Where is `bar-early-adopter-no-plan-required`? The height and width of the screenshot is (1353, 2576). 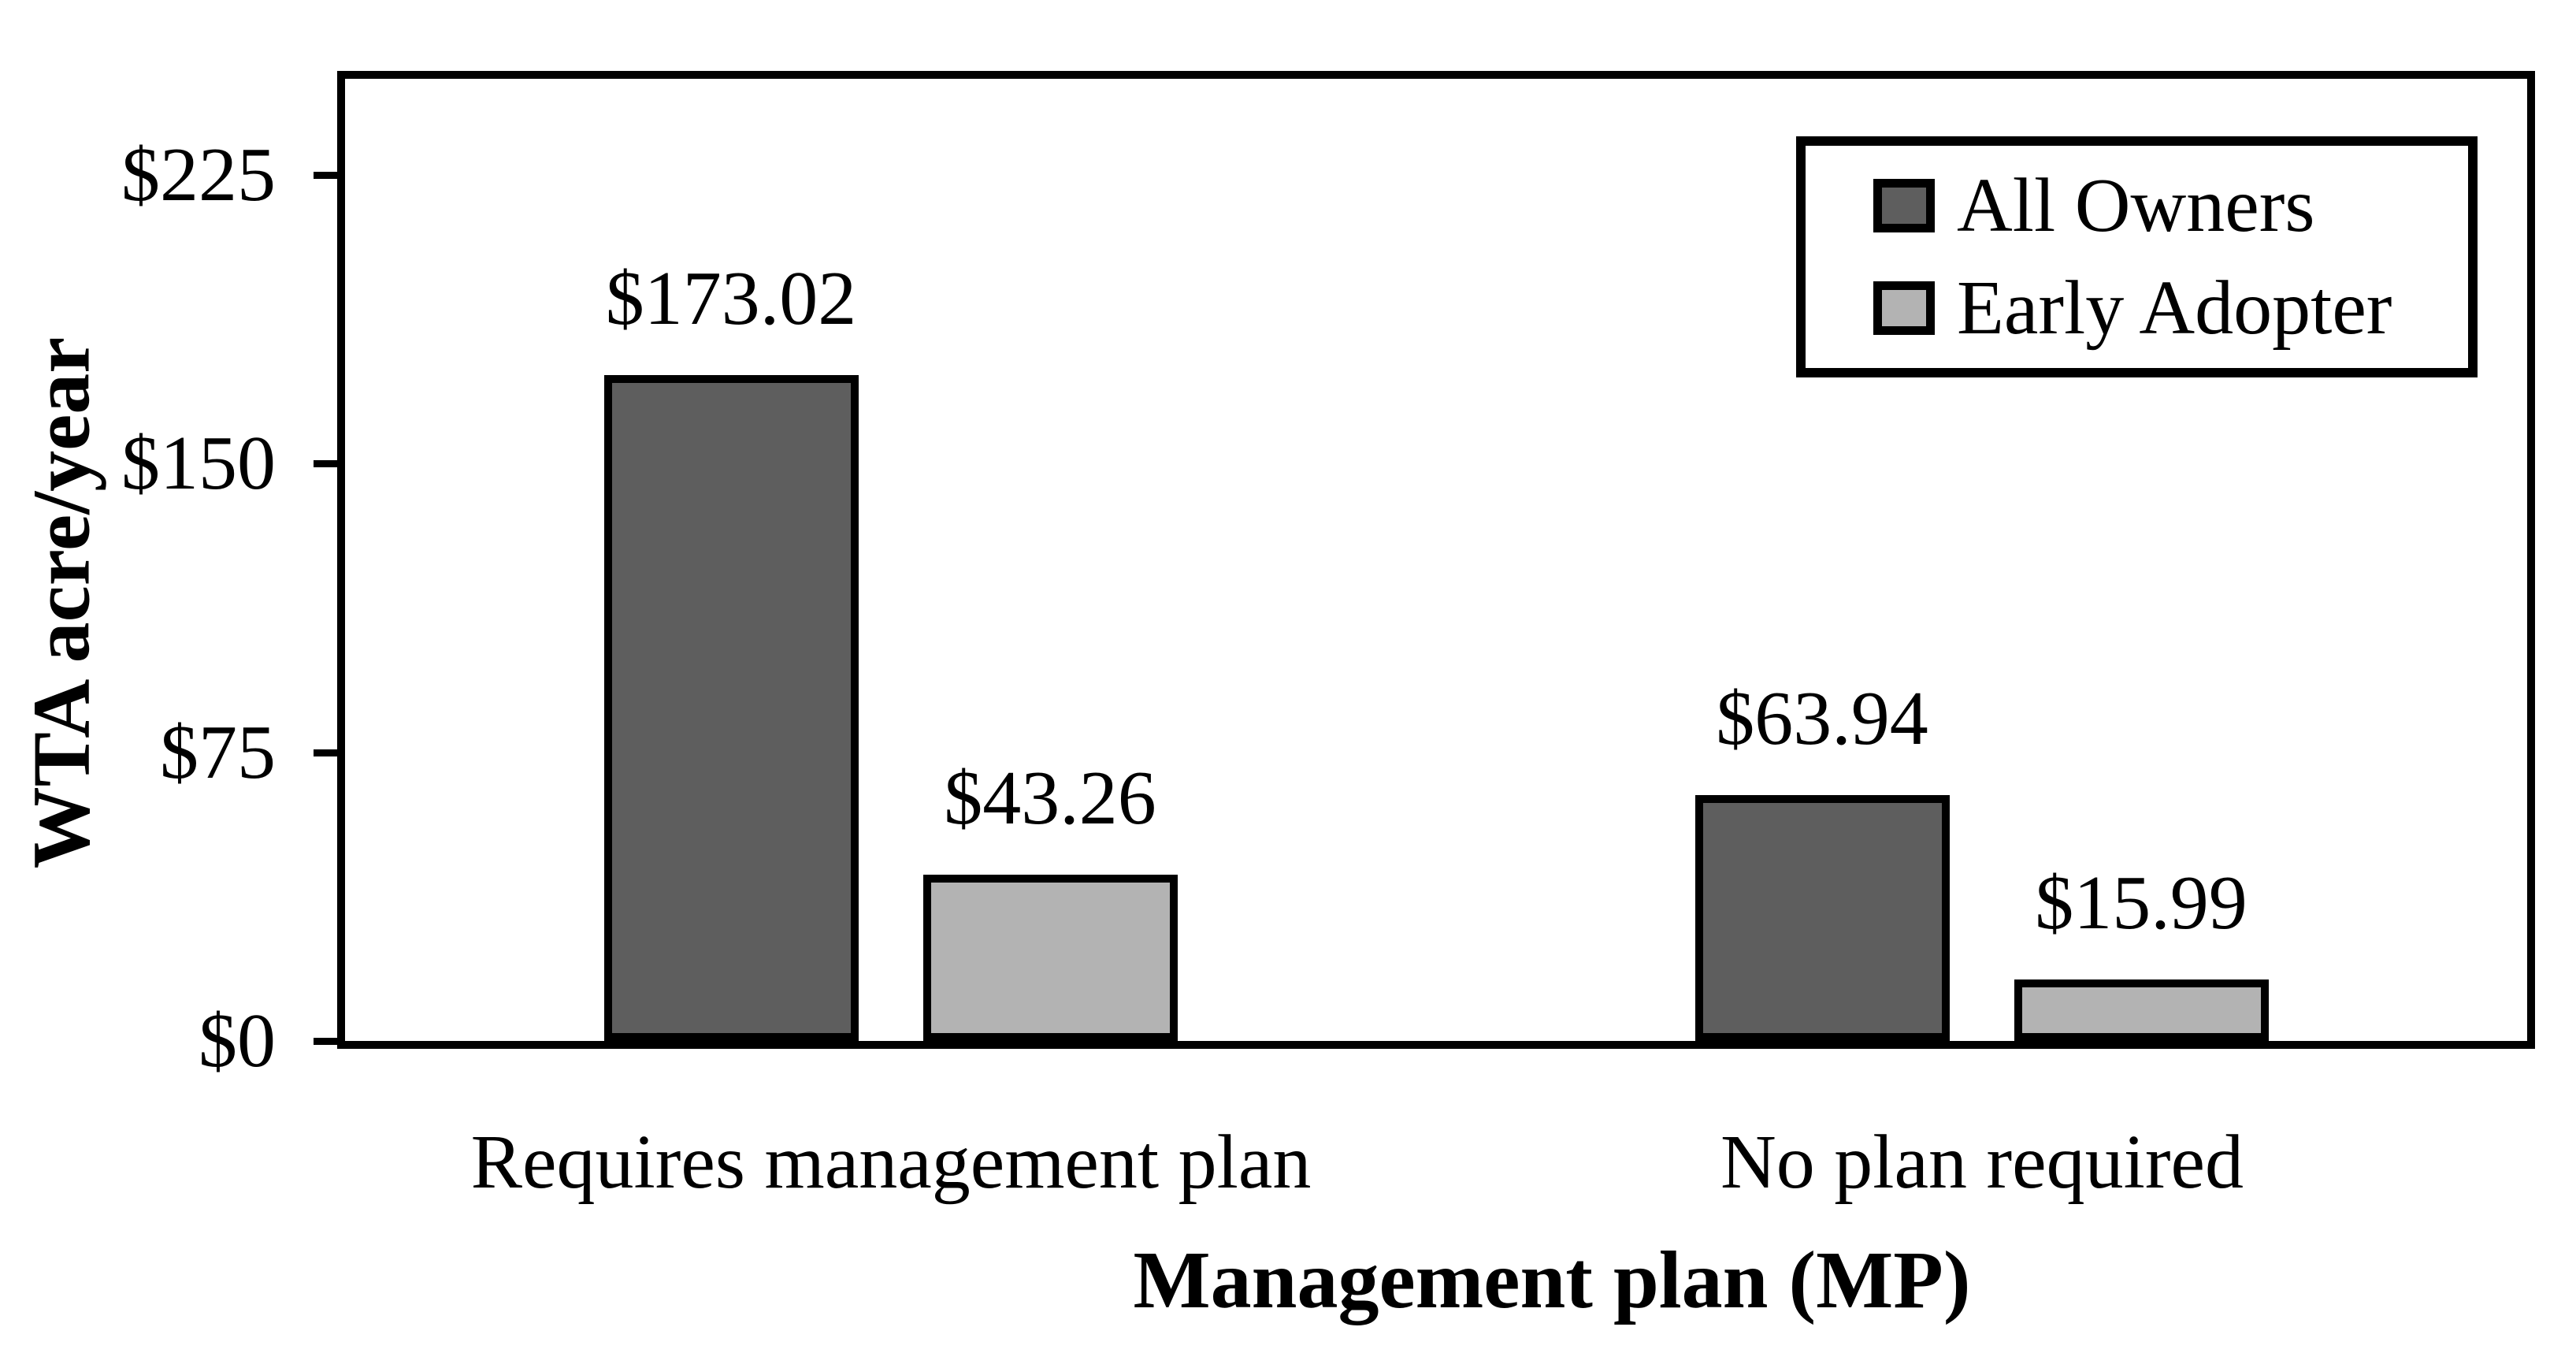
bar-early-adopter-no-plan-required is located at coordinates (2141, 1010).